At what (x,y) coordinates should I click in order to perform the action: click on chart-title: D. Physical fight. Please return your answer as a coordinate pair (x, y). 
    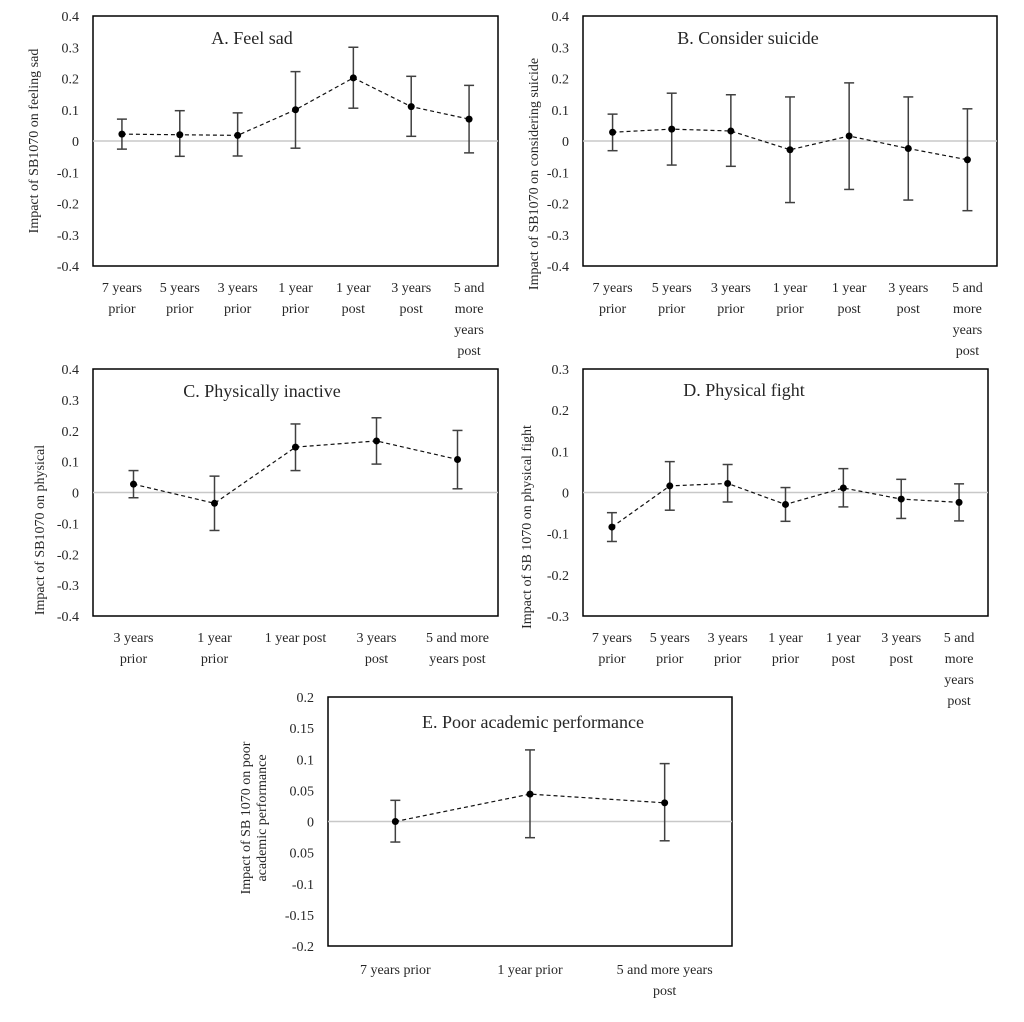
    Looking at the image, I should click on (744, 390).